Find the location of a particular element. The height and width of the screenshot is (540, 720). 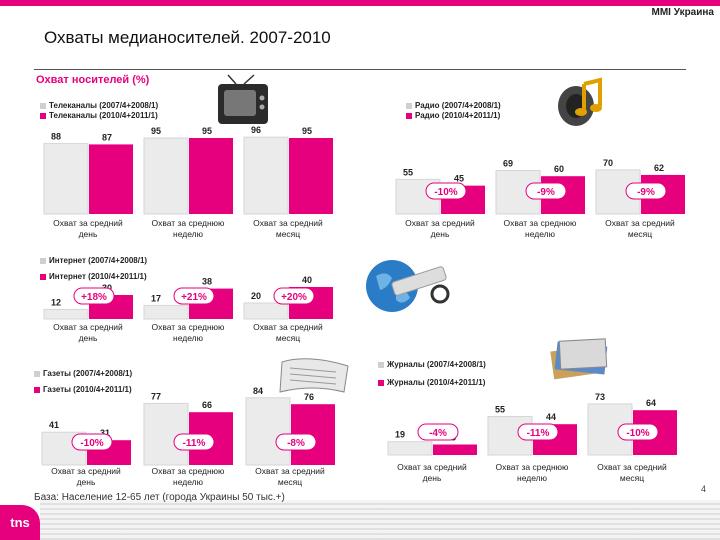

radio-change-label-2: -9% is located at coordinates (646, 192).